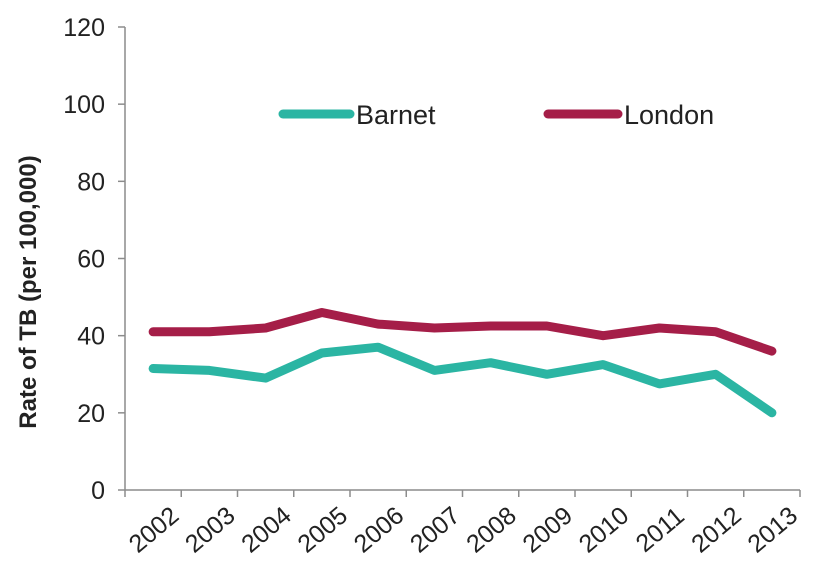 The image size is (816, 565). Describe the element at coordinates (210, 529) in the screenshot. I see `x-tick-label: 2003` at that location.